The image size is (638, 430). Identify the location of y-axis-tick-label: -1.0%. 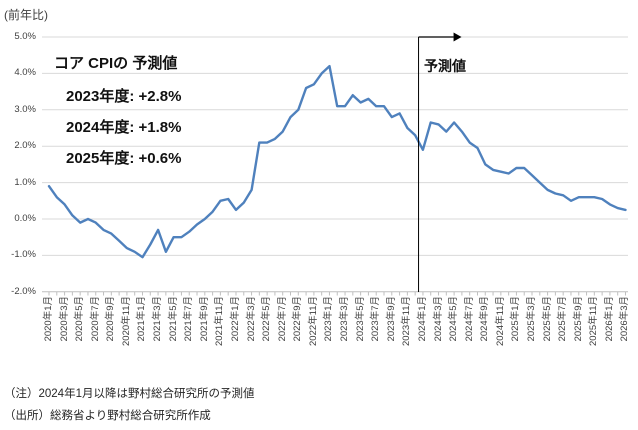
(23, 255).